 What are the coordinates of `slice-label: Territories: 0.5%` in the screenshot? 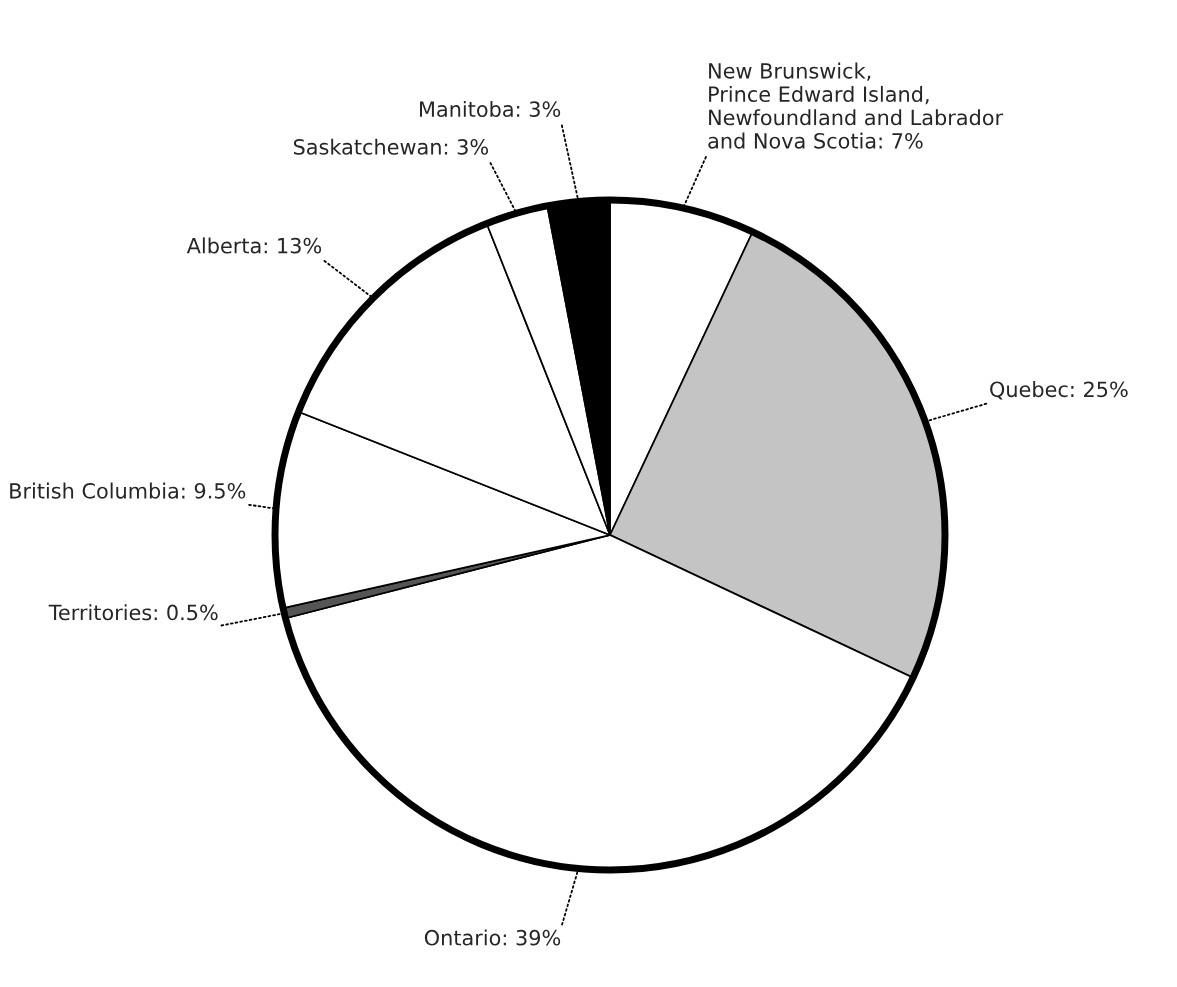 It's located at (133, 612).